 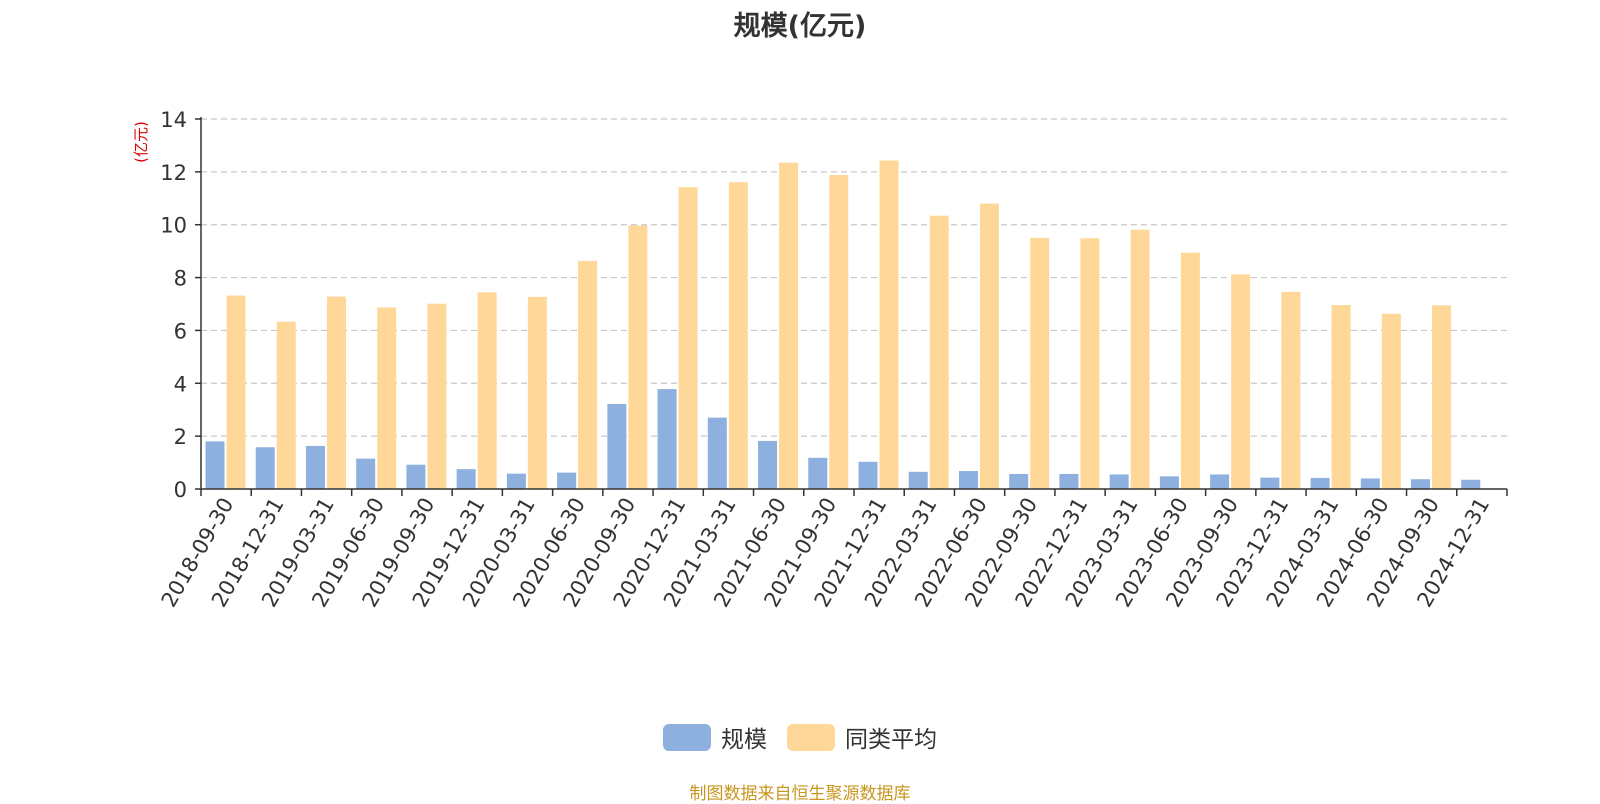 I want to click on source-note: 制图数据来自恒生聚源数据库, so click(x=800, y=794).